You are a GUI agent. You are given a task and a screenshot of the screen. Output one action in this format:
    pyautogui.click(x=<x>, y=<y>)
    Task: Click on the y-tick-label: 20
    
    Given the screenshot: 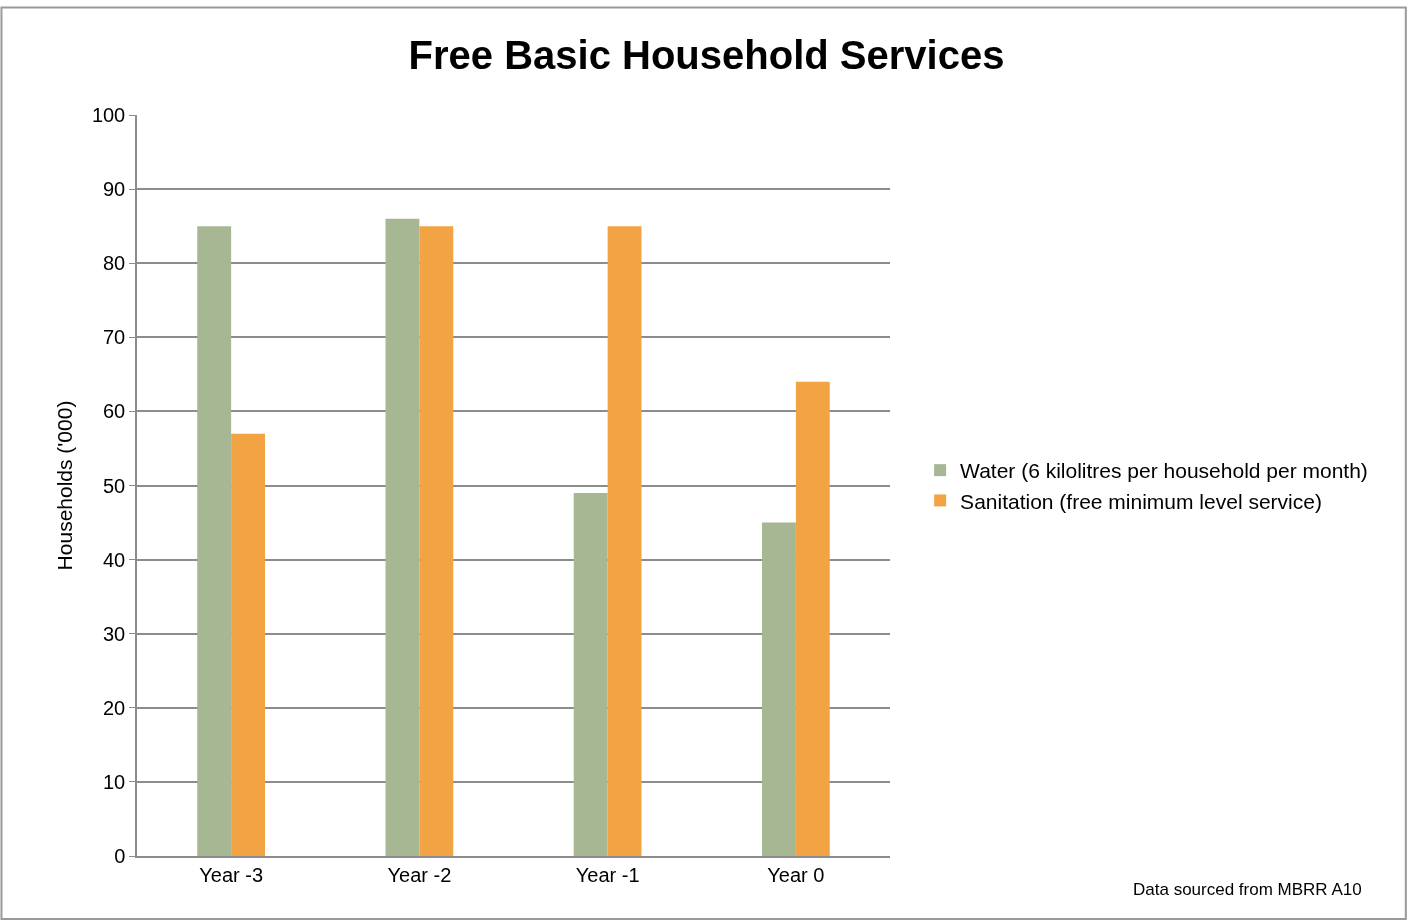 What is the action you would take?
    pyautogui.click(x=114, y=707)
    